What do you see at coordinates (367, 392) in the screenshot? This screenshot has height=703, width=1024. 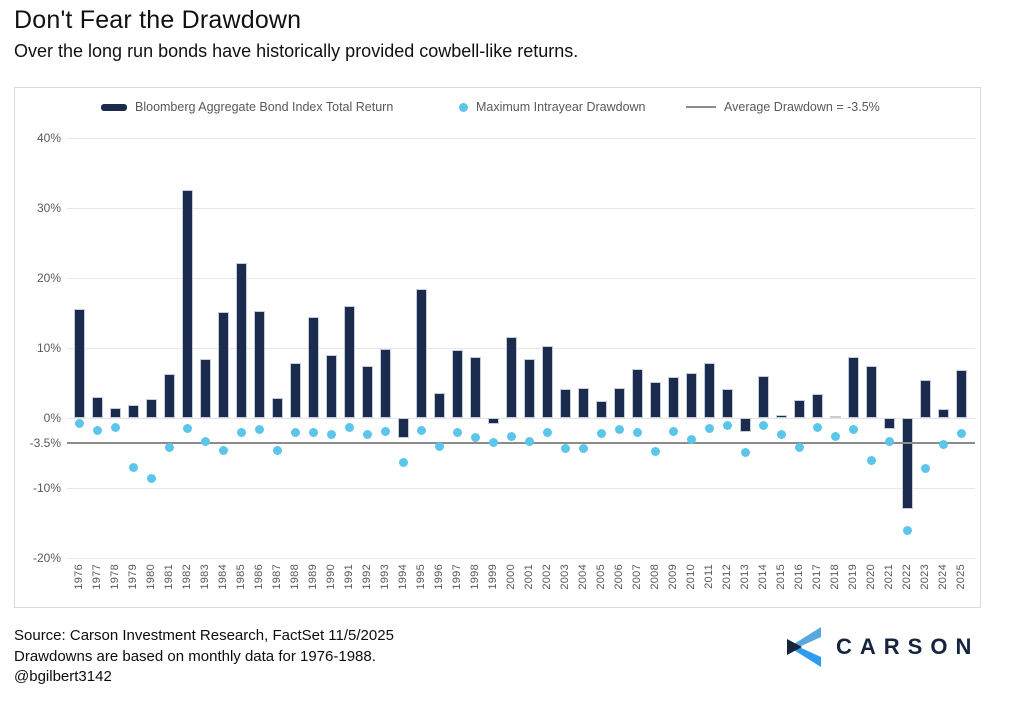 I see `return-bar-1992` at bounding box center [367, 392].